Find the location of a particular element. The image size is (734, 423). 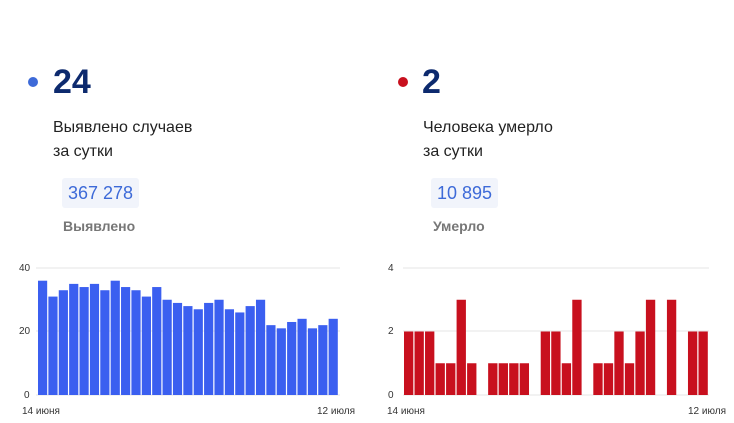

deaths-dot-icon is located at coordinates (403, 82).